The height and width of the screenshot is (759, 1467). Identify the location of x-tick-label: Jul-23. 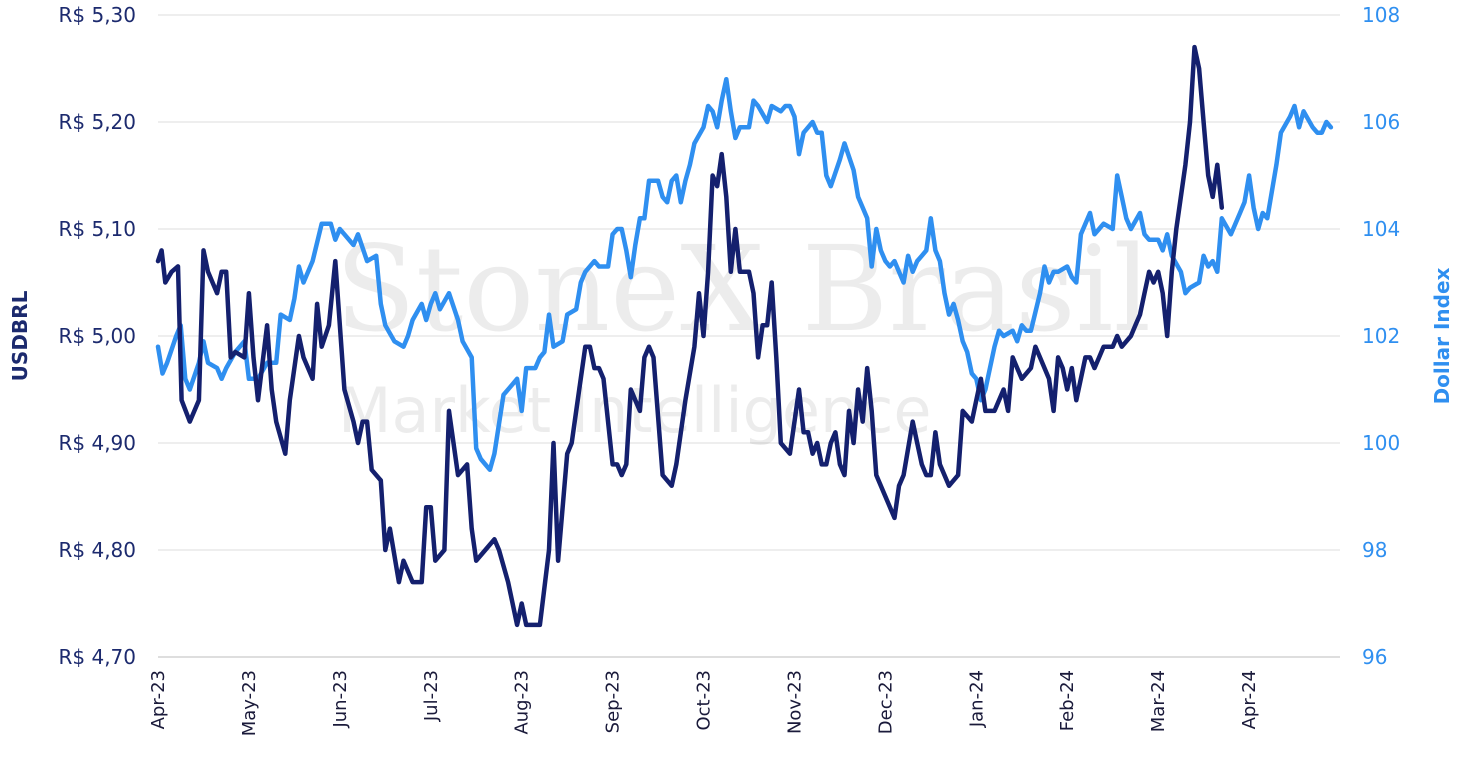
(431, 696).